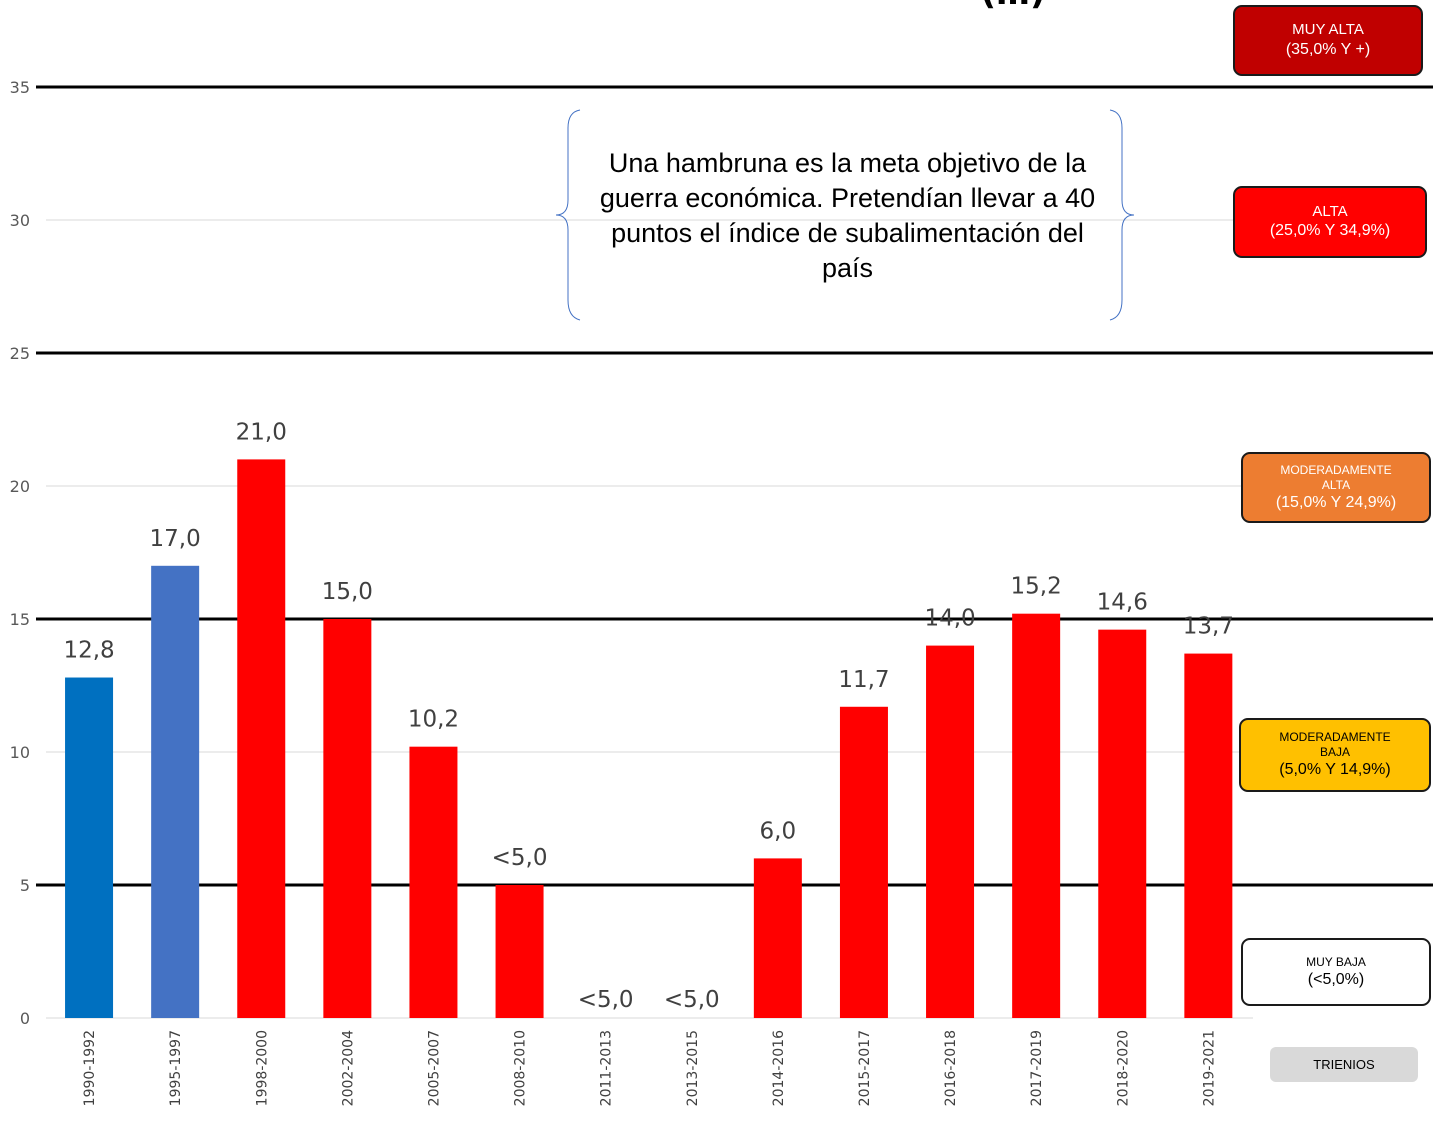 Image resolution: width=1433 pixels, height=1126 pixels. Describe the element at coordinates (25, 1018) in the screenshot. I see `y-tick-label: 0` at that location.